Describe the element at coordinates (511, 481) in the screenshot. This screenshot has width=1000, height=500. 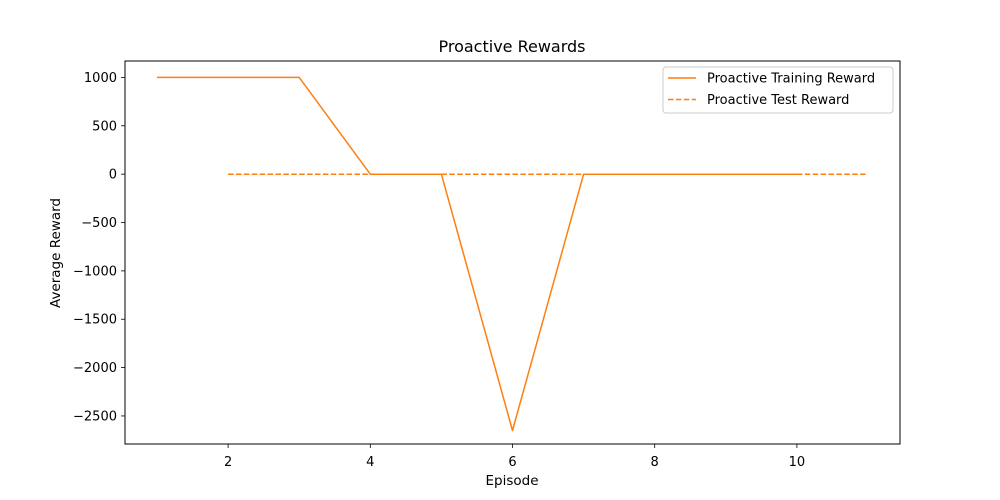
I see `x-axis-title: Episode` at that location.